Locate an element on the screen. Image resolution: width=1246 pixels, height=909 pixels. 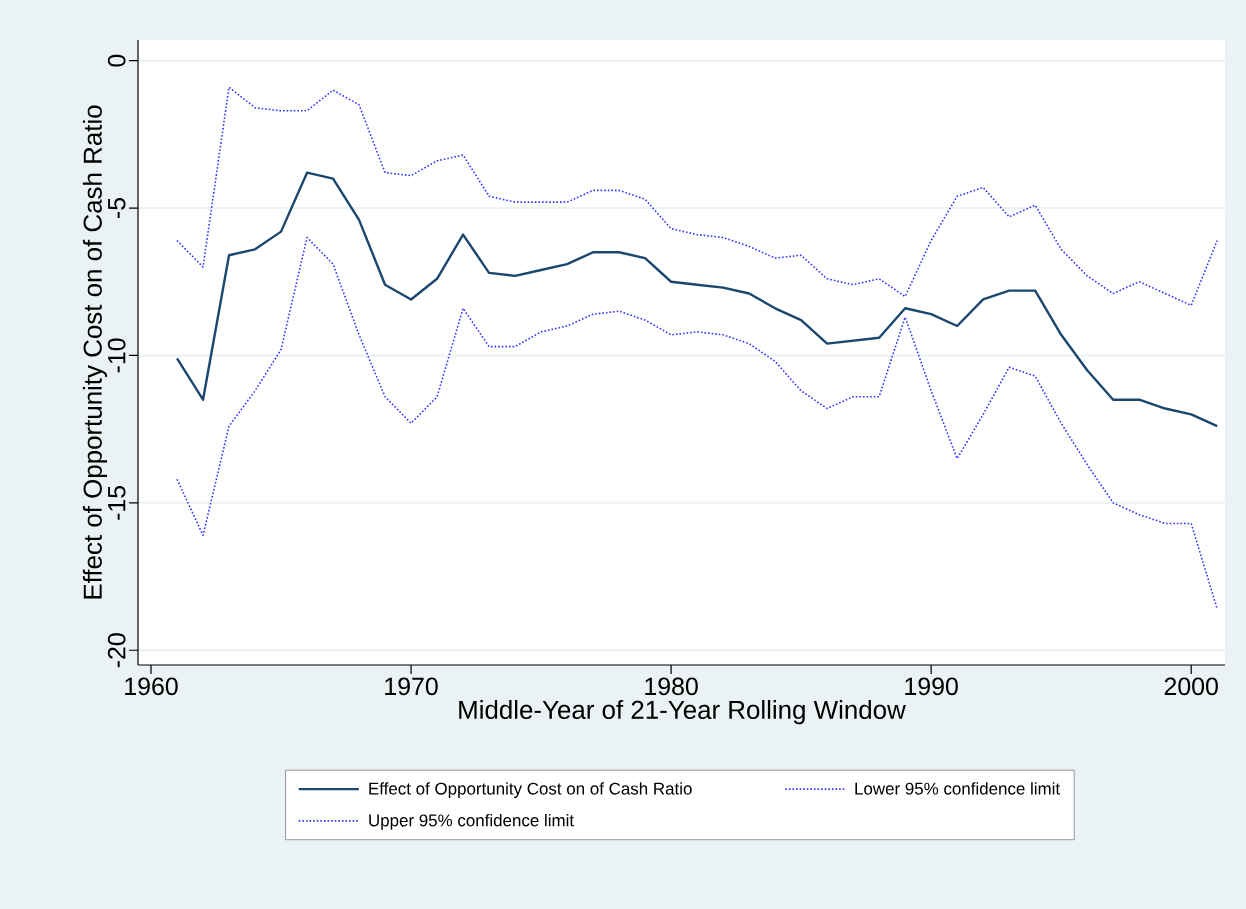
legend-label: Upper 95% confidence limit is located at coordinates (471, 821).